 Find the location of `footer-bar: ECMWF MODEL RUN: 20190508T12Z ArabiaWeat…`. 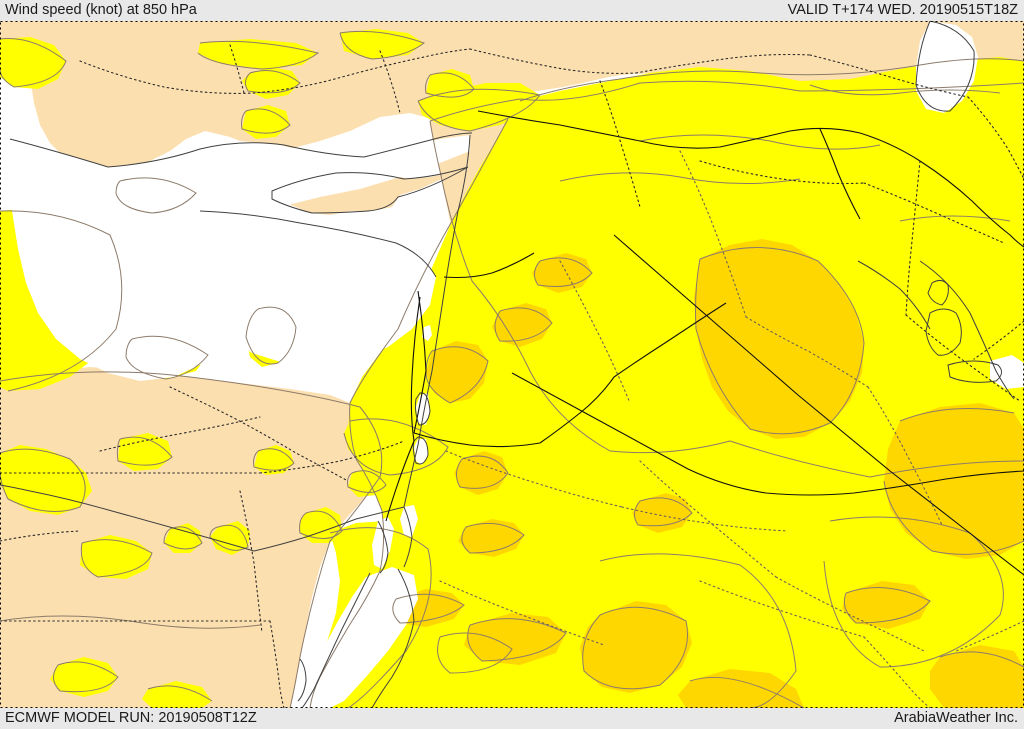

footer-bar: ECMWF MODEL RUN: 20190508T12Z ArabiaWeat… is located at coordinates (512, 718).